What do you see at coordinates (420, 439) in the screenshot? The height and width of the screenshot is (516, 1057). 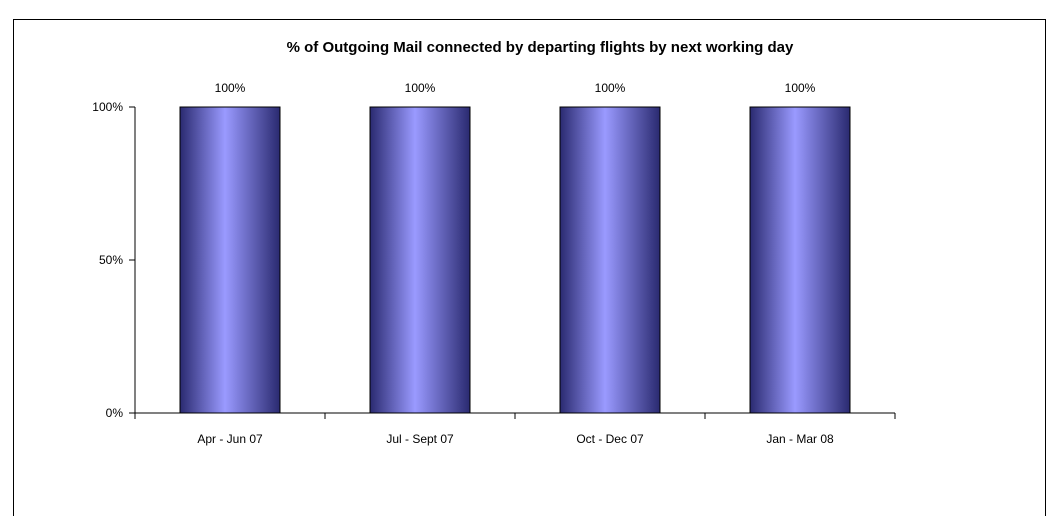 I see `x-tick-label: Jul - Sept 07` at bounding box center [420, 439].